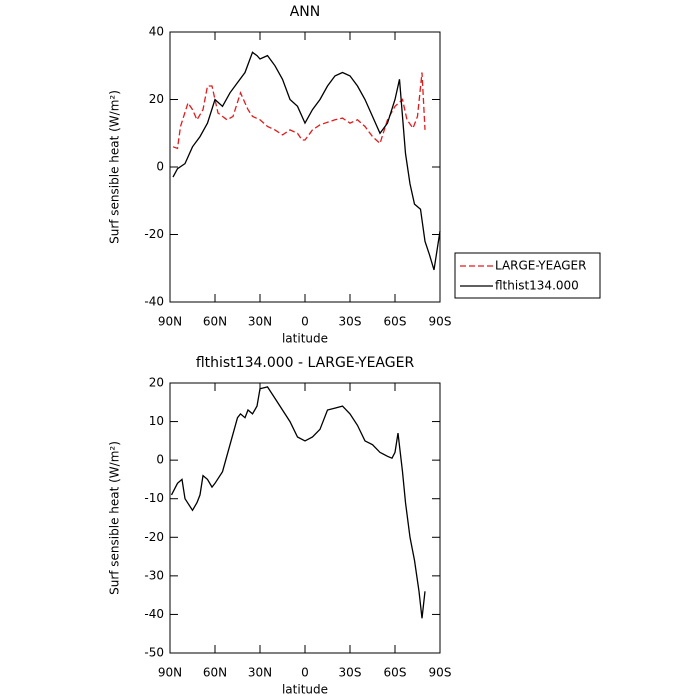  What do you see at coordinates (154, 653) in the screenshot?
I see `y-tick-label: -50` at bounding box center [154, 653].